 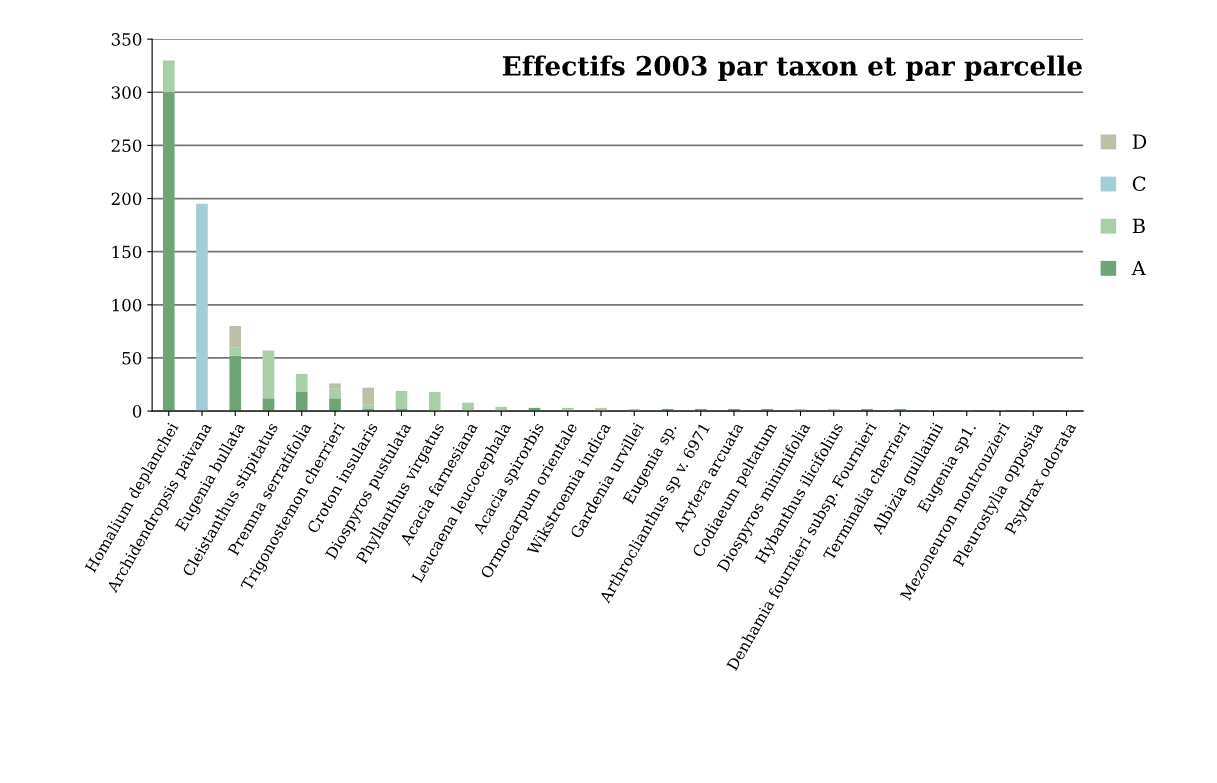 I want to click on legend-label: D, so click(x=1139, y=141).